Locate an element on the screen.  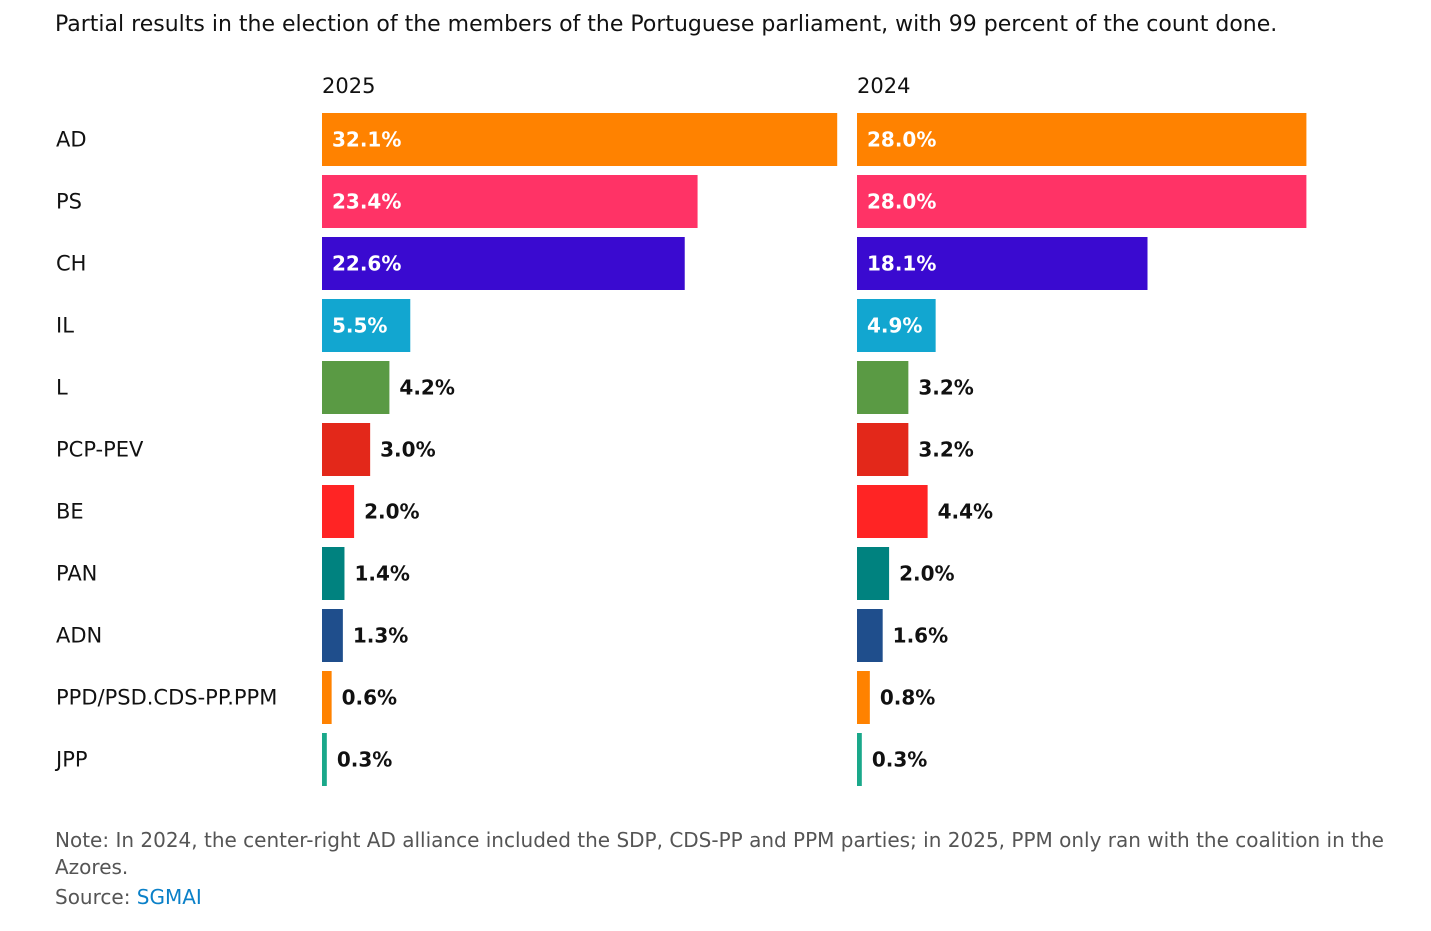
data-label-2025-il: 5.5% is located at coordinates (359, 326).